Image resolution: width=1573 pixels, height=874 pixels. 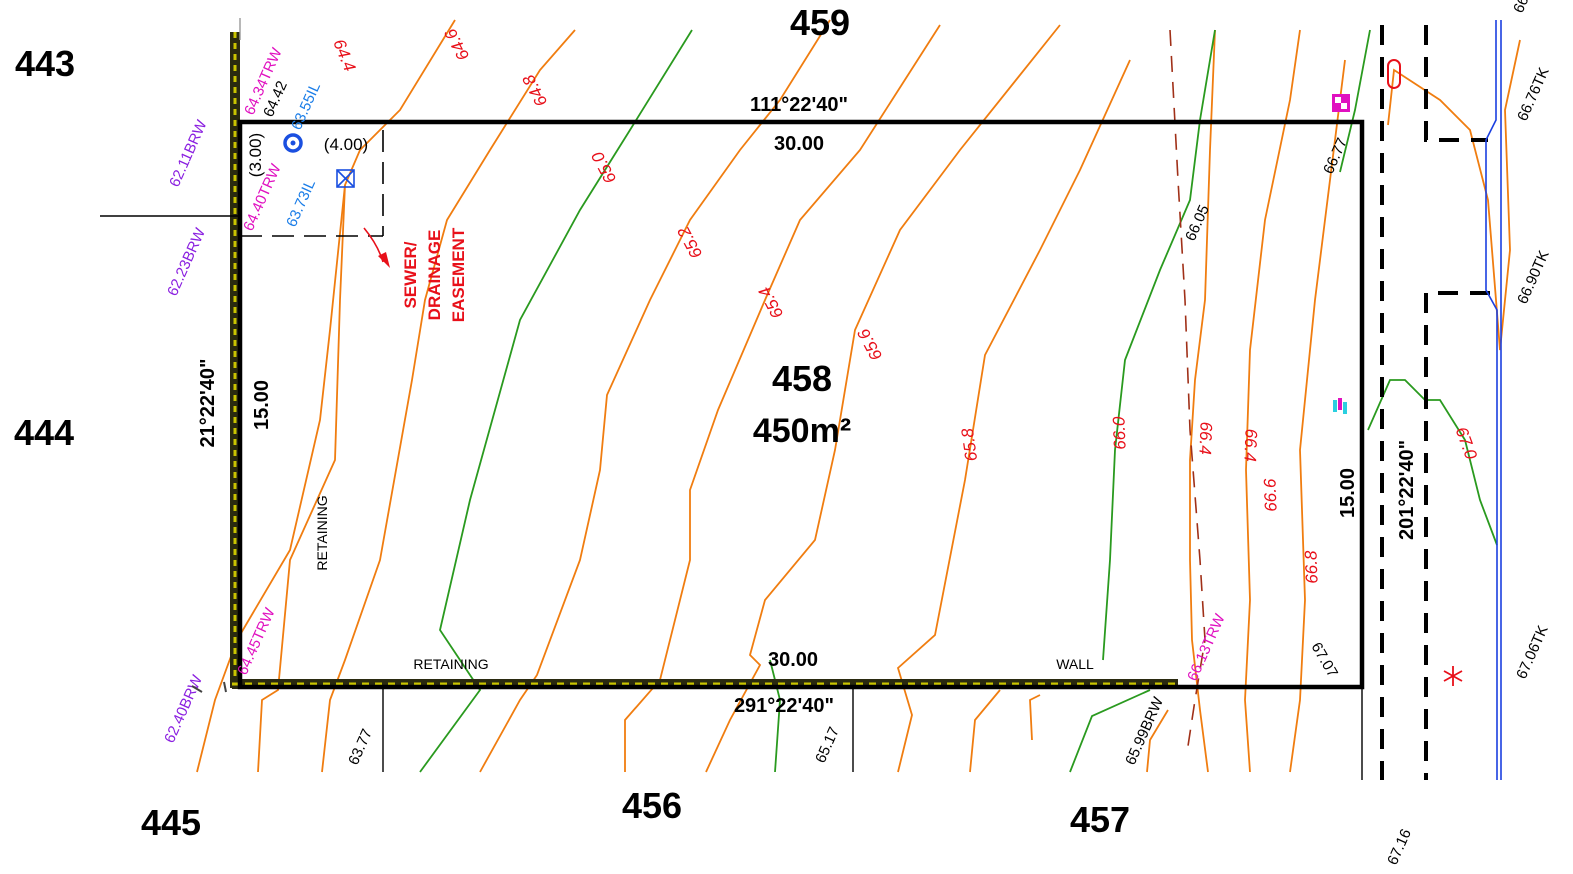 I want to click on road-edge-lines, so click(x=1435, y=402).